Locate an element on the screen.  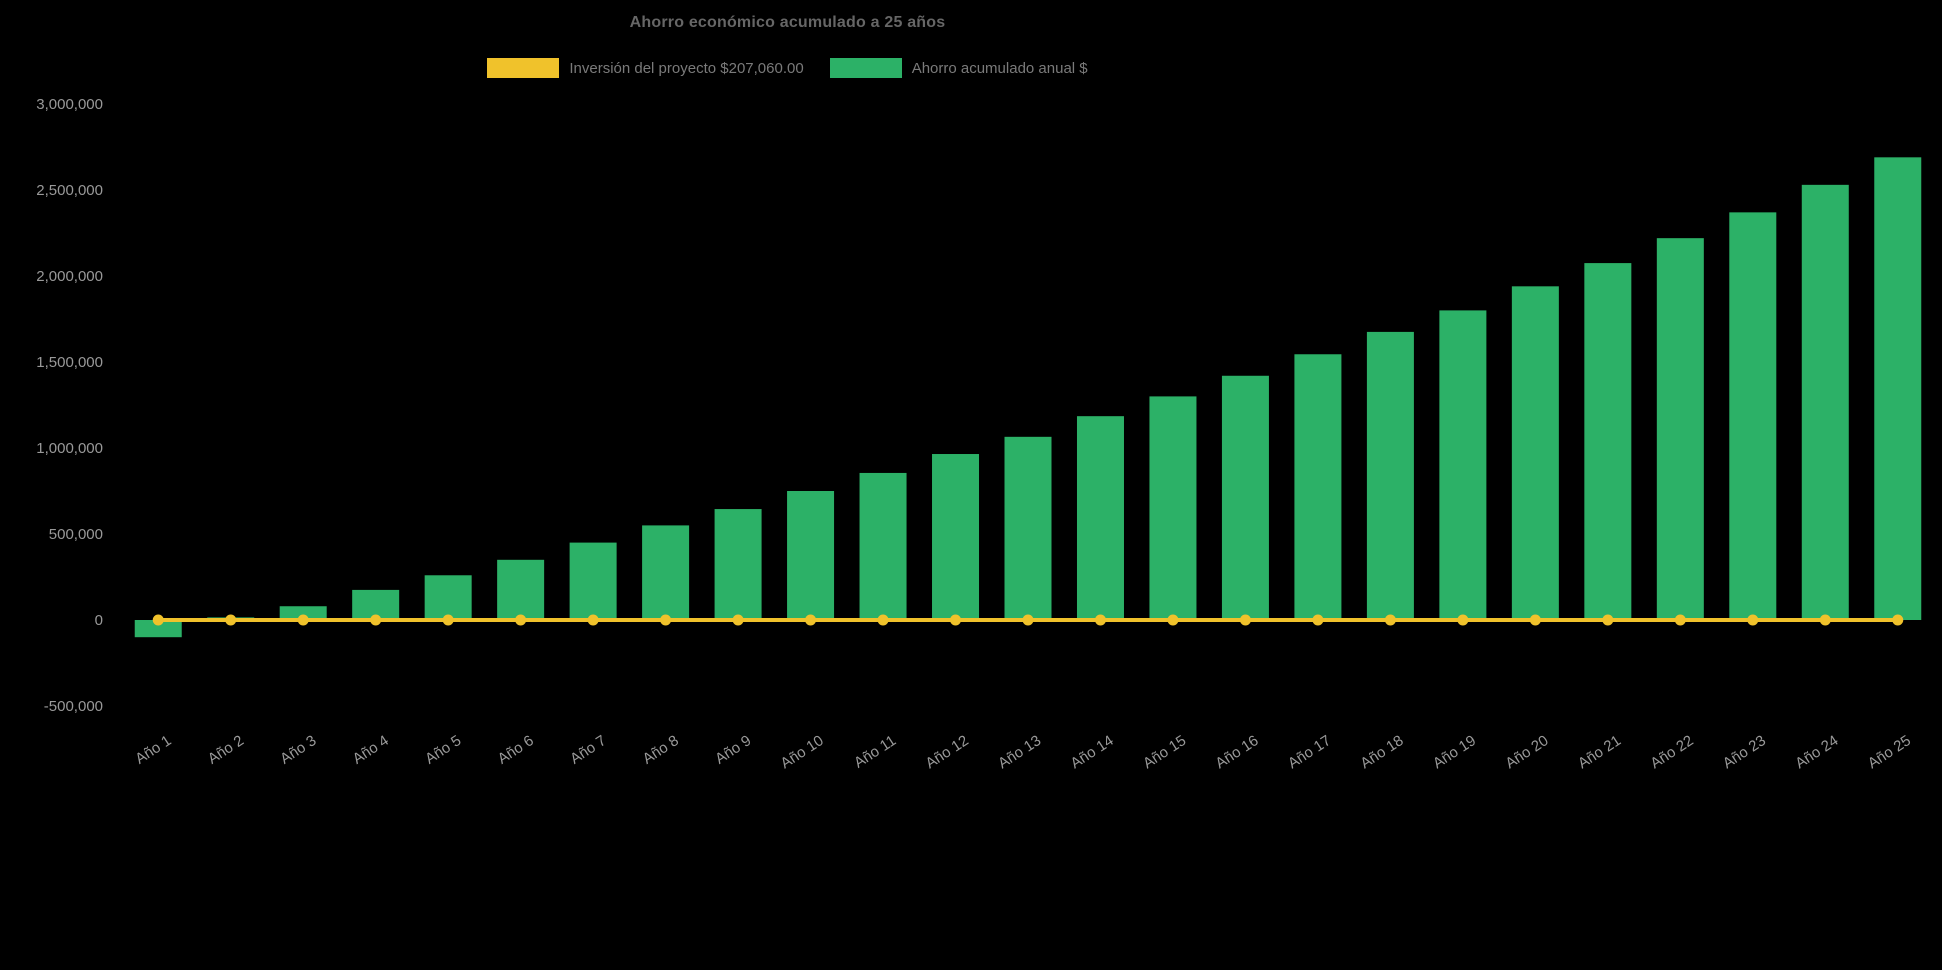
x-axis-tick-label: Año 24 is located at coordinates (1816, 752).